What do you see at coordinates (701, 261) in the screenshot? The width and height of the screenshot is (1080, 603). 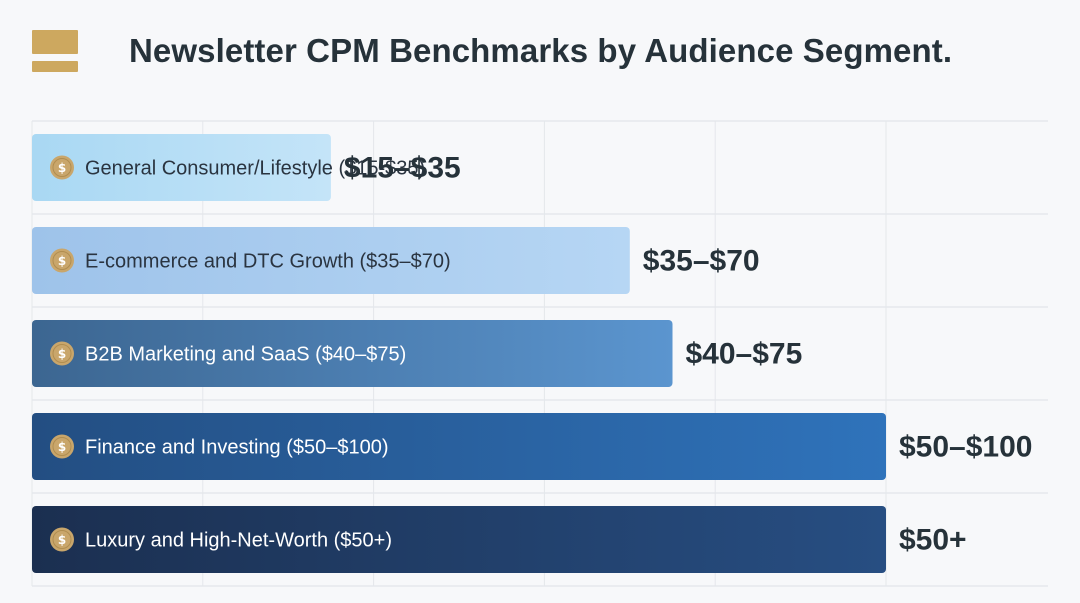 I see `bar-value-label: $35–$70` at bounding box center [701, 261].